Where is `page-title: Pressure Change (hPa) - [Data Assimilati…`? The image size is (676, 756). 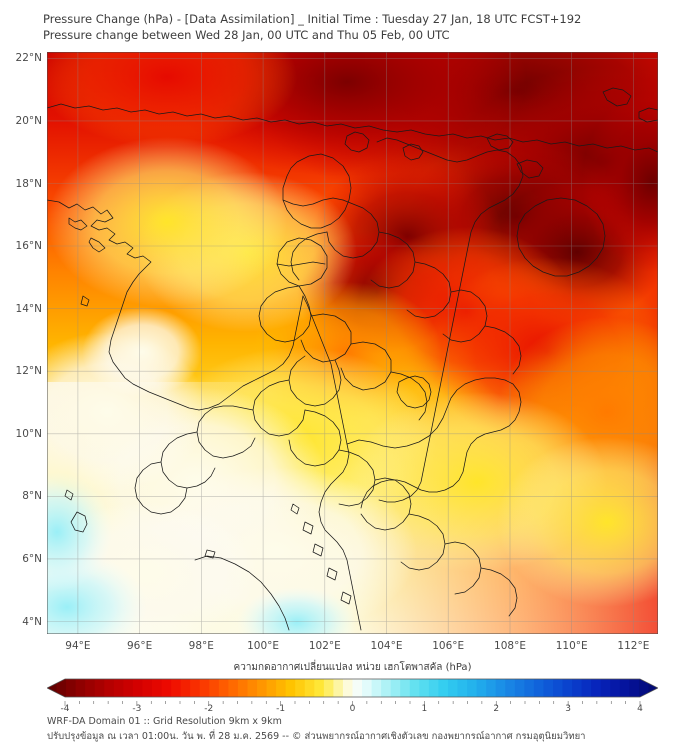
page-title: Pressure Change (hPa) - [Data Assimilati… is located at coordinates (312, 27).